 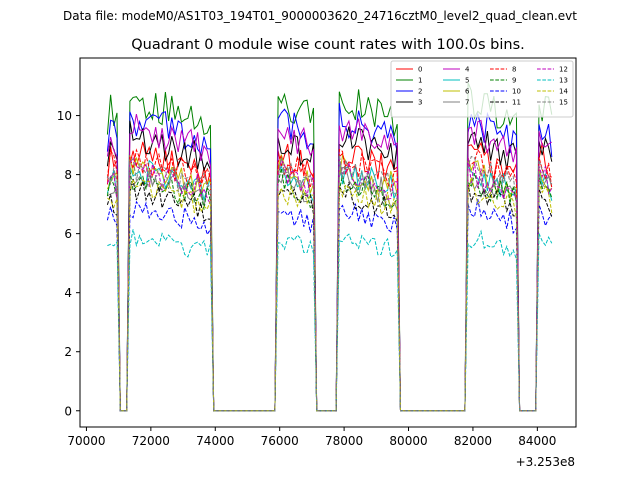 What do you see at coordinates (514, 81) in the screenshot?
I see `legend-label-9: 9` at bounding box center [514, 81].